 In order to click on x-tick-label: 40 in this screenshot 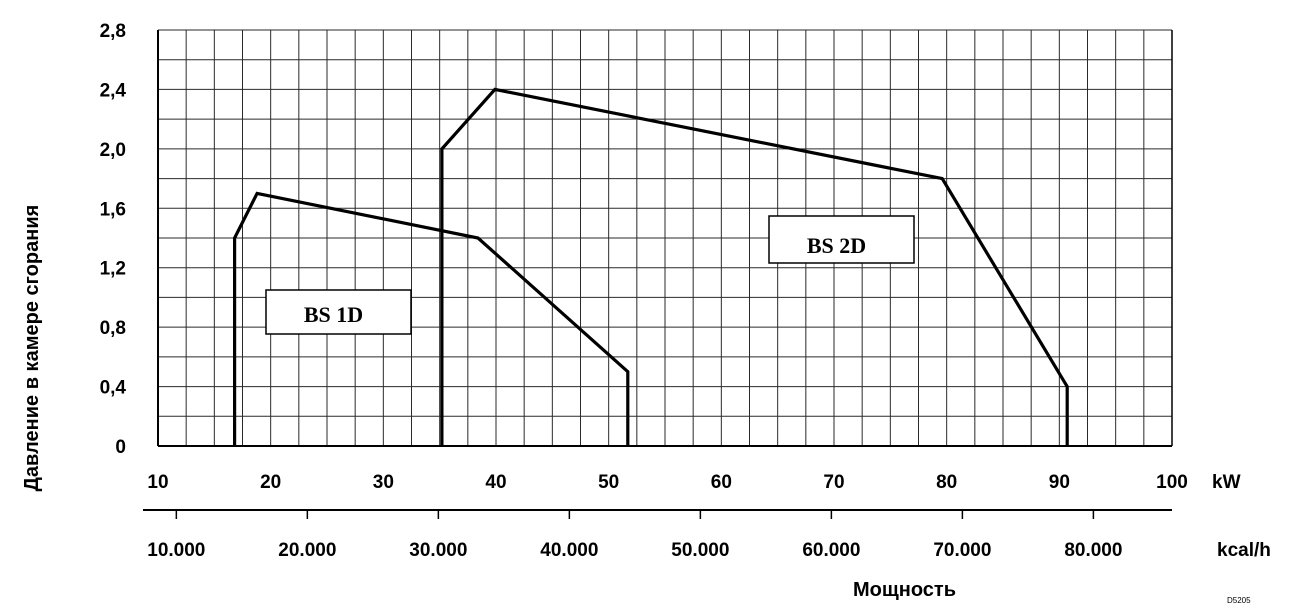, I will do `click(495, 482)`.